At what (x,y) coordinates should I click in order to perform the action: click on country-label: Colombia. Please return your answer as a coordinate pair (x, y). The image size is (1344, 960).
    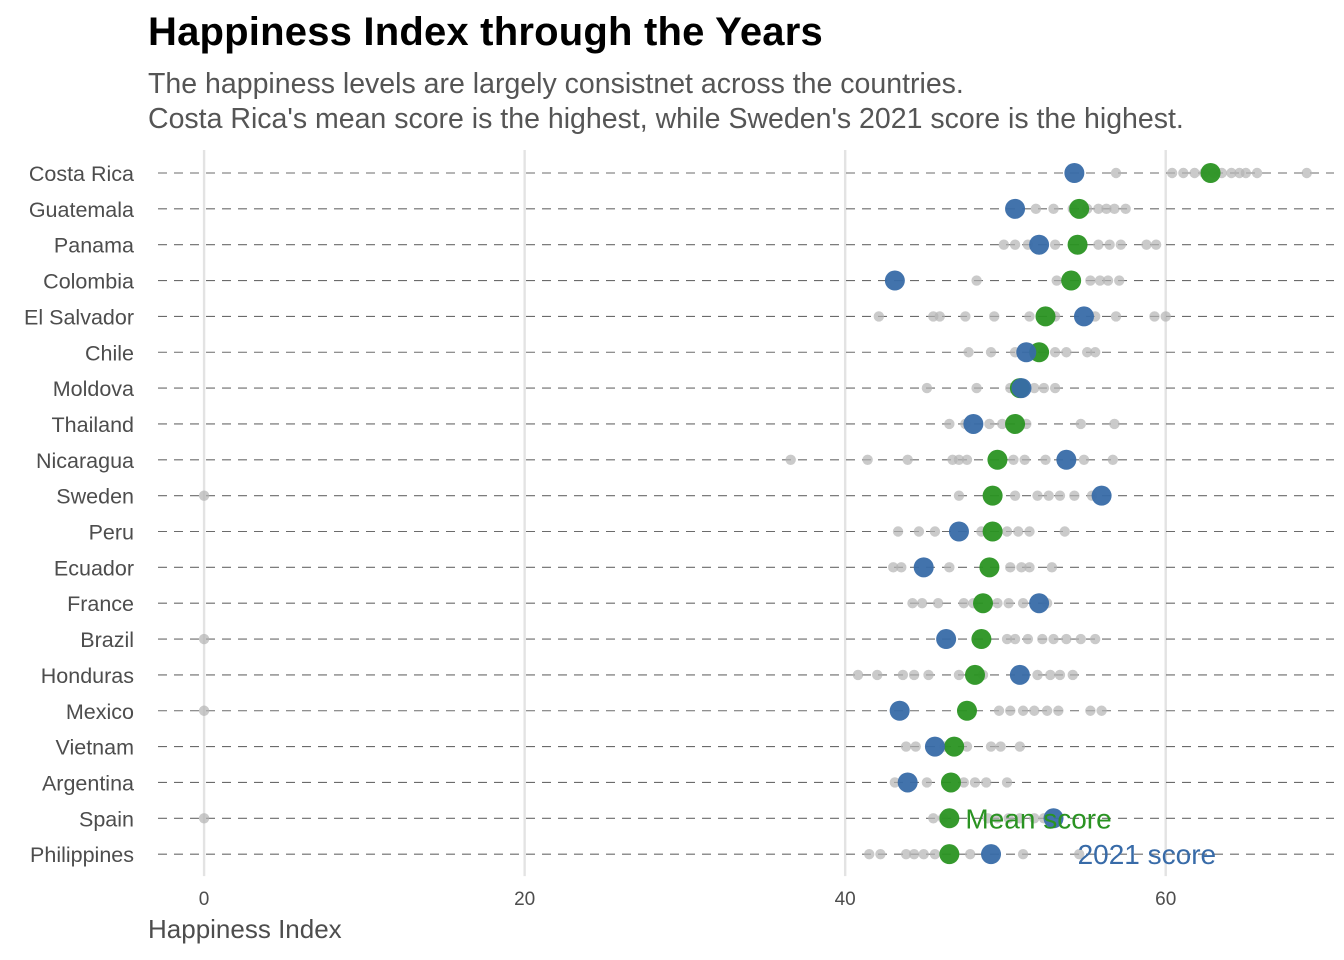
    Looking at the image, I should click on (88, 282).